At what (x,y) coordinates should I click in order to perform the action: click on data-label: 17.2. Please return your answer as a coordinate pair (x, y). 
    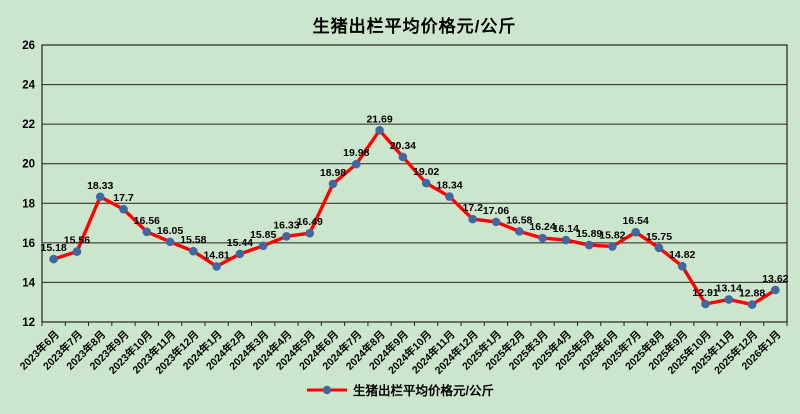
    Looking at the image, I should click on (472, 208).